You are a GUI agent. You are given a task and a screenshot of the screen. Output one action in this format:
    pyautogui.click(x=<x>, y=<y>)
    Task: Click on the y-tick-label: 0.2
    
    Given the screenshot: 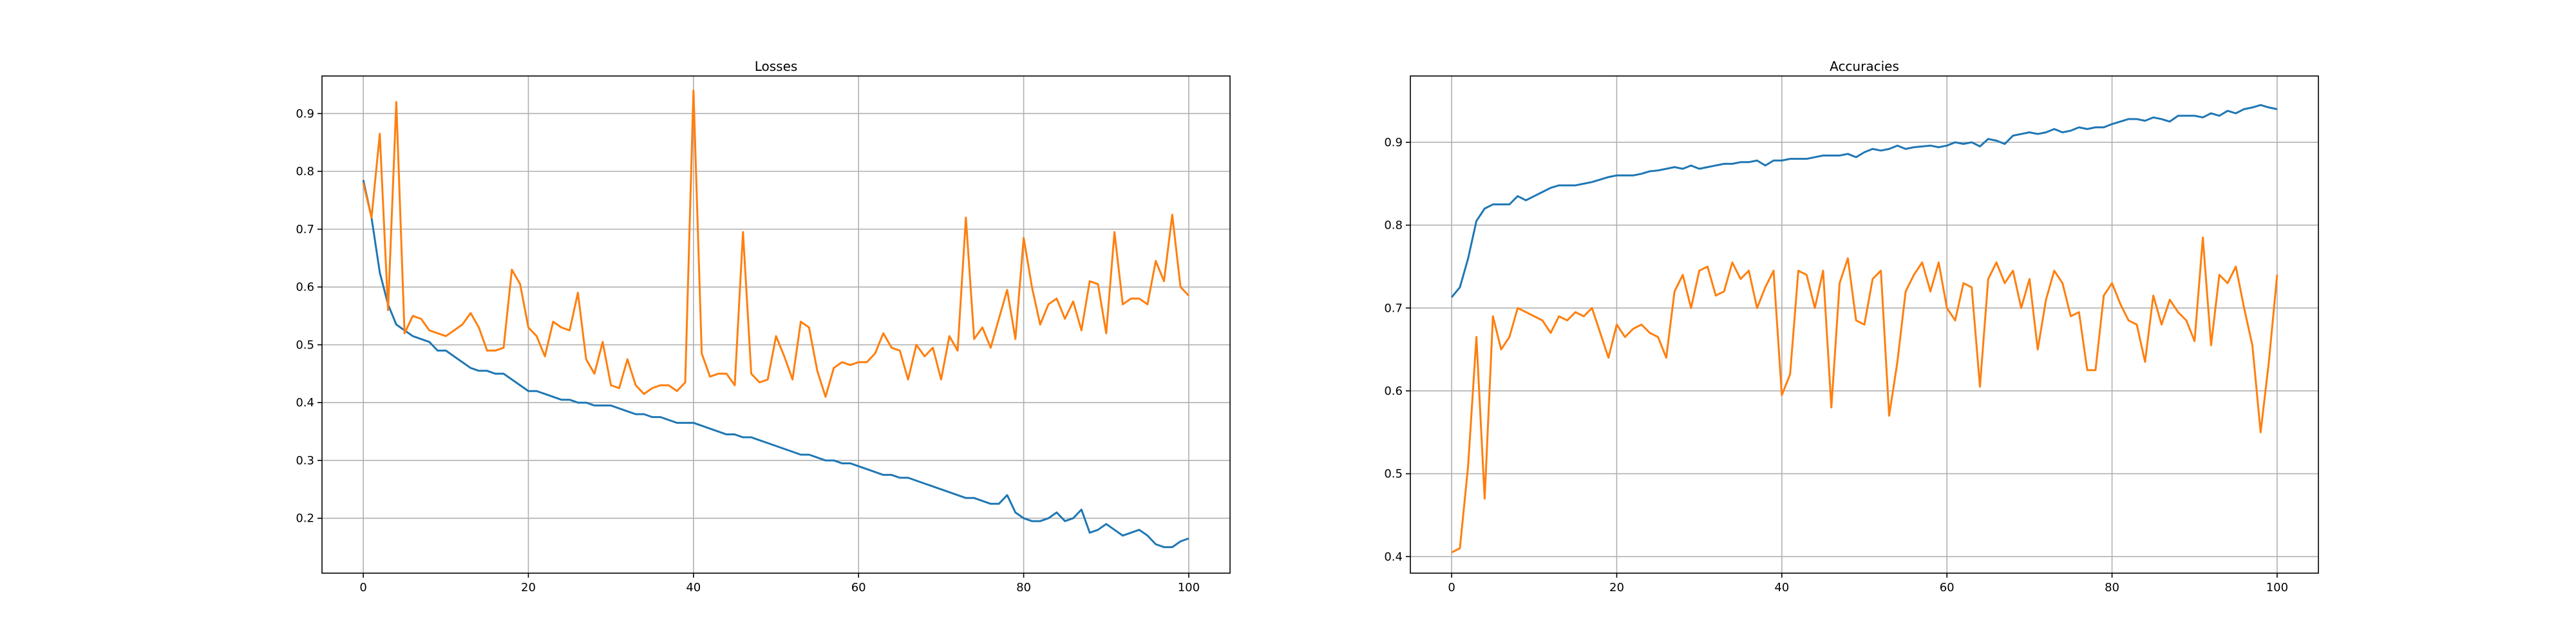 What is the action you would take?
    pyautogui.click(x=305, y=519)
    